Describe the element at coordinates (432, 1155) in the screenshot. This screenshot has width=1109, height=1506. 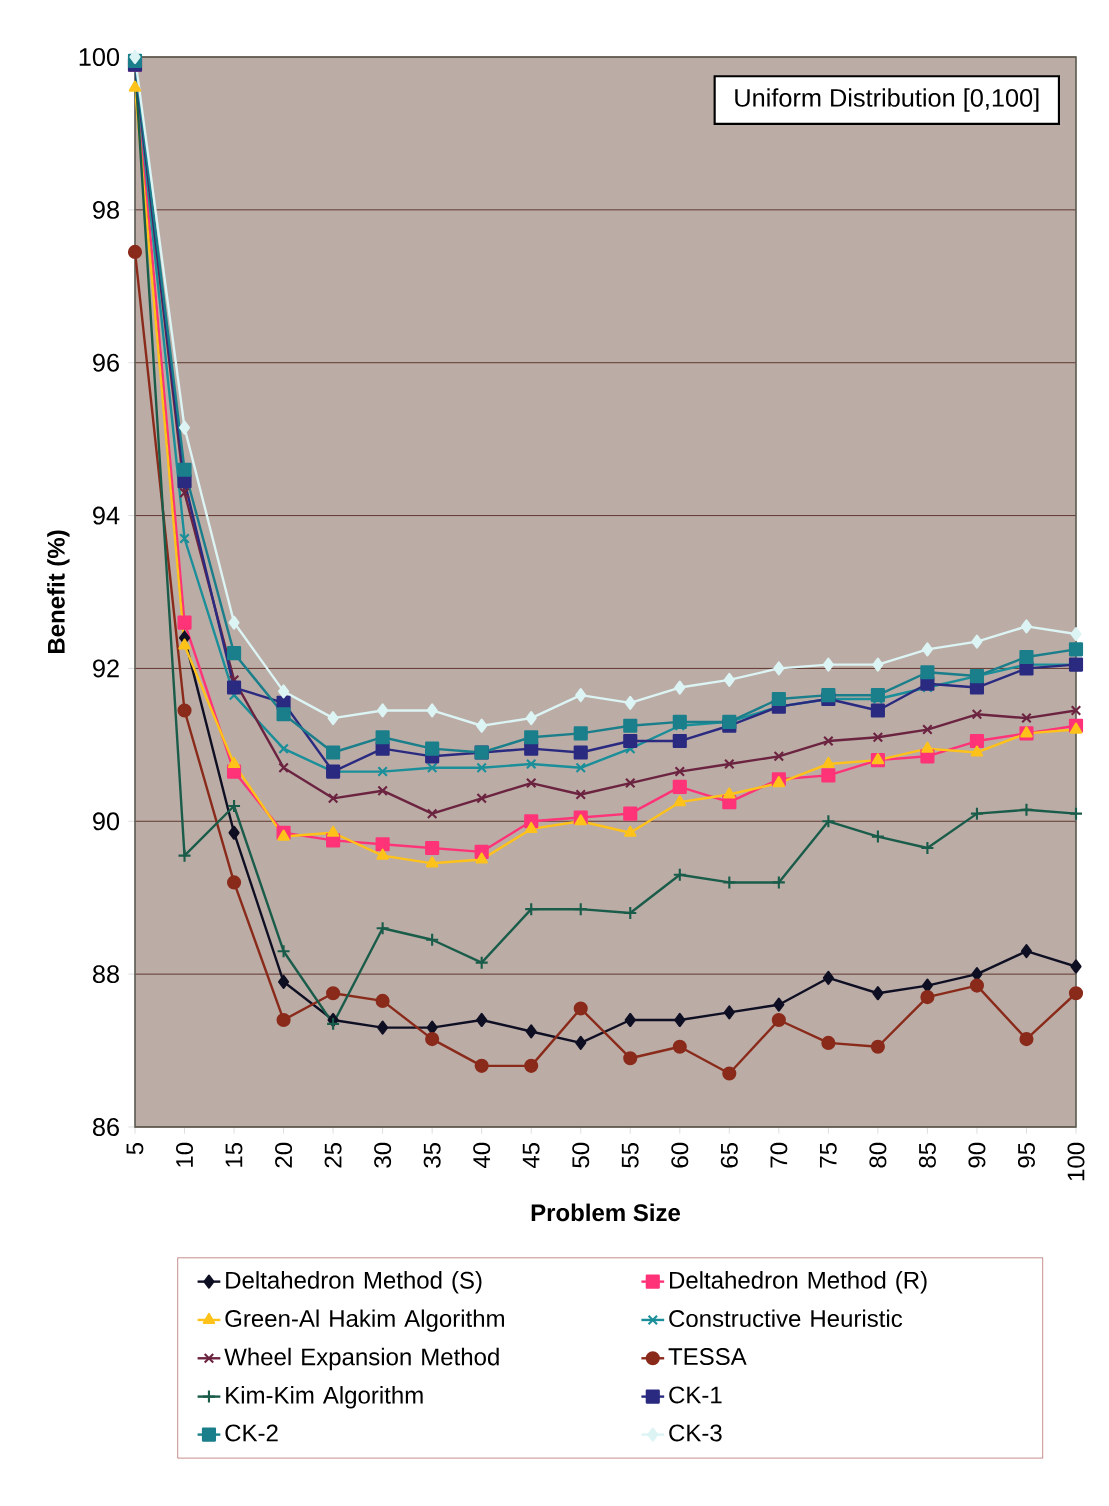
I see `x-tick-label: 35` at that location.